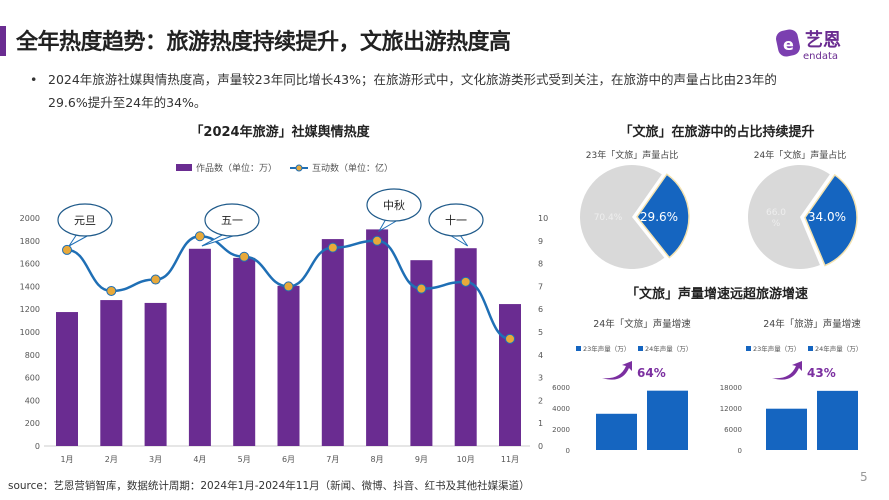 Image resolution: width=889 pixels, height=500 pixels. I want to click on bar-9月, so click(421, 353).